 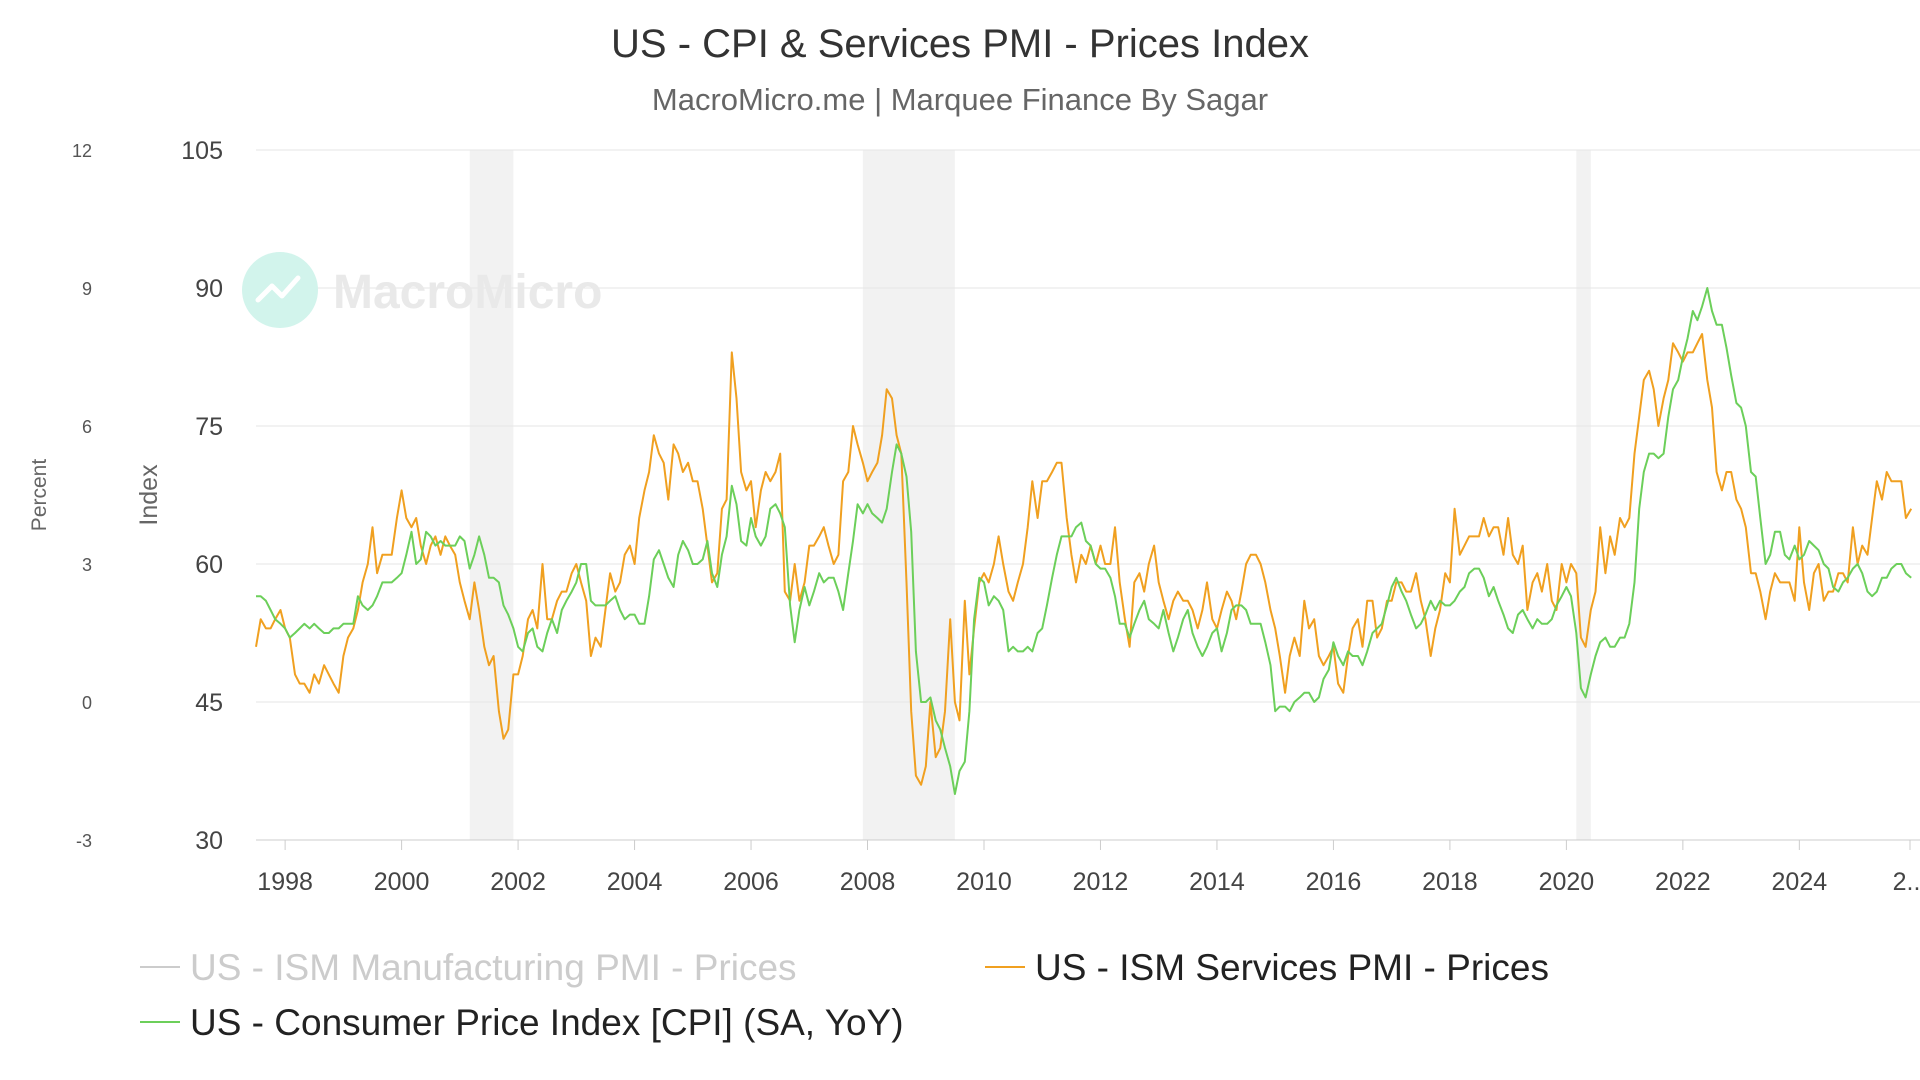 What do you see at coordinates (635, 882) in the screenshot?
I see `x-axis-tick-label: 2004` at bounding box center [635, 882].